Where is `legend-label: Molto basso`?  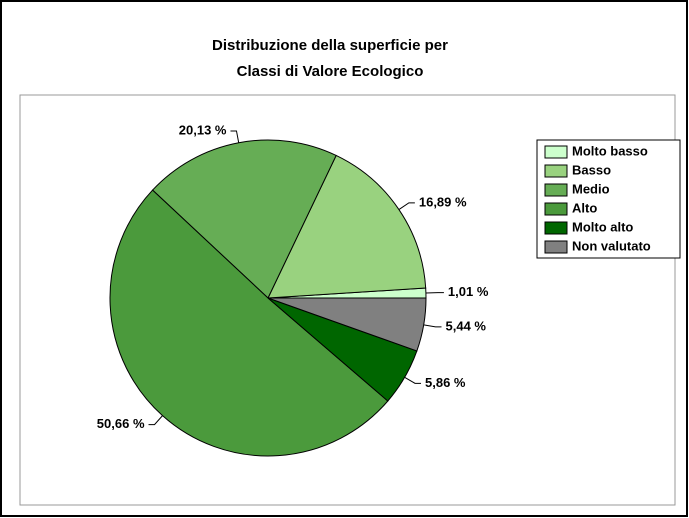
legend-label: Molto basso is located at coordinates (610, 150).